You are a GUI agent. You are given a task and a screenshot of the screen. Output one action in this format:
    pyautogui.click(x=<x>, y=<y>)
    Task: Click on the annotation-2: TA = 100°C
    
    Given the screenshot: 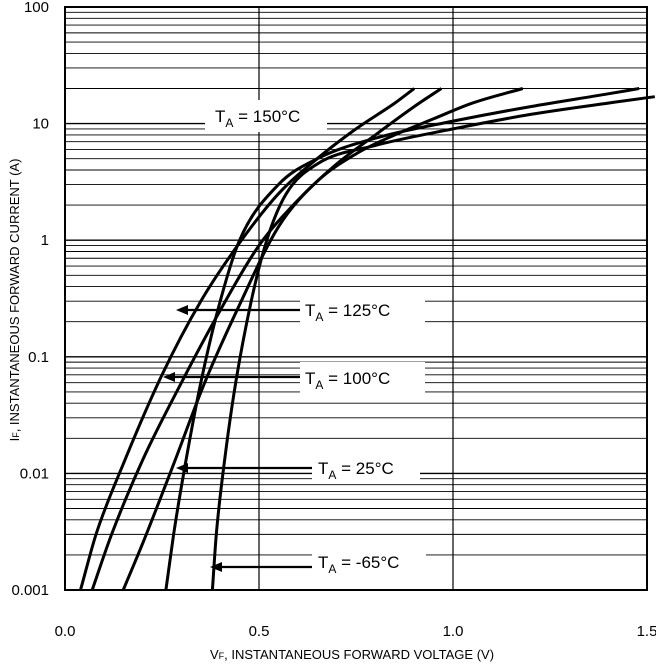 What is the action you would take?
    pyautogui.click(x=294, y=378)
    